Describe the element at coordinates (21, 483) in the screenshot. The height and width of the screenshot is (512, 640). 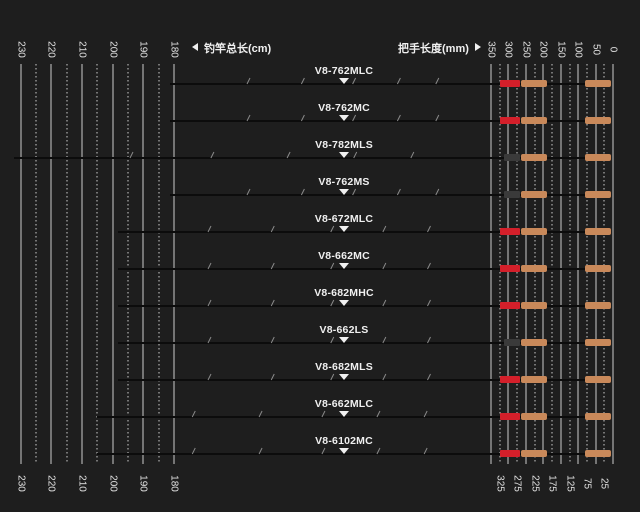
I see `total-length-tick-bottom: 230` at that location.